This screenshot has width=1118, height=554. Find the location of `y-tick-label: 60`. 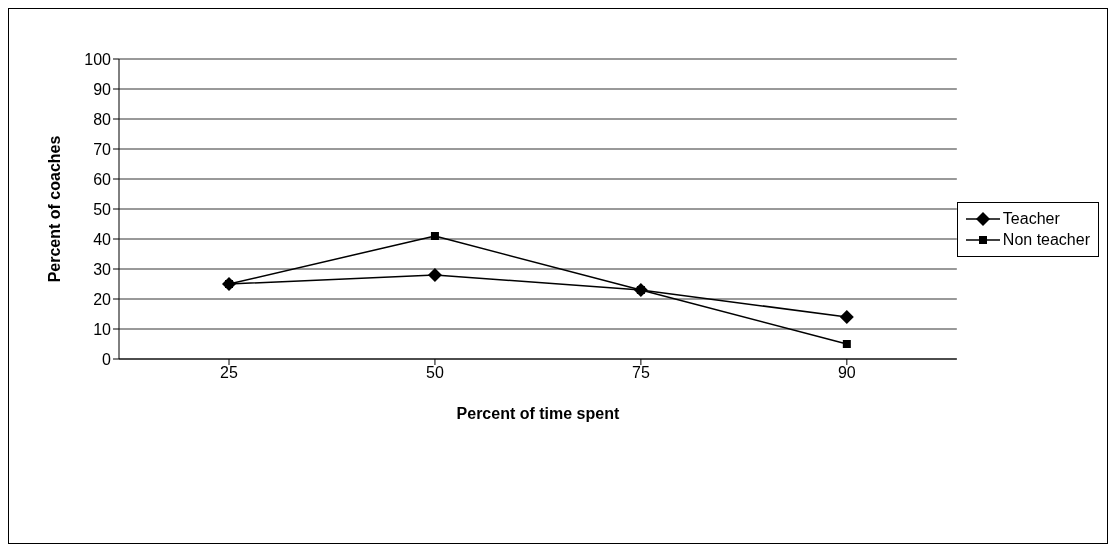

y-tick-label: 60 is located at coordinates (102, 179).